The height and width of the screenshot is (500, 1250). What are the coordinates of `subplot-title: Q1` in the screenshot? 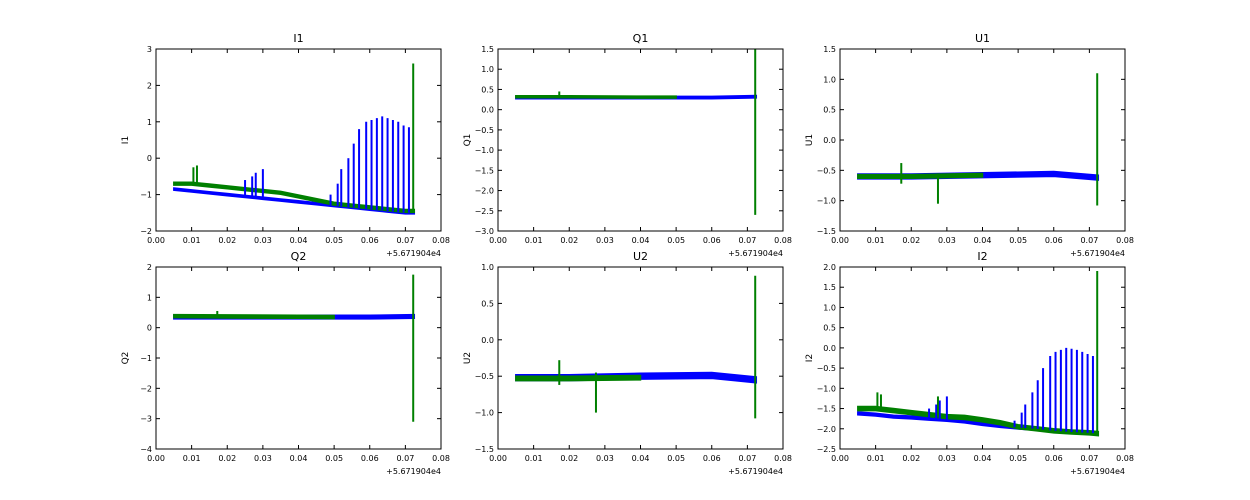 It's located at (641, 38).